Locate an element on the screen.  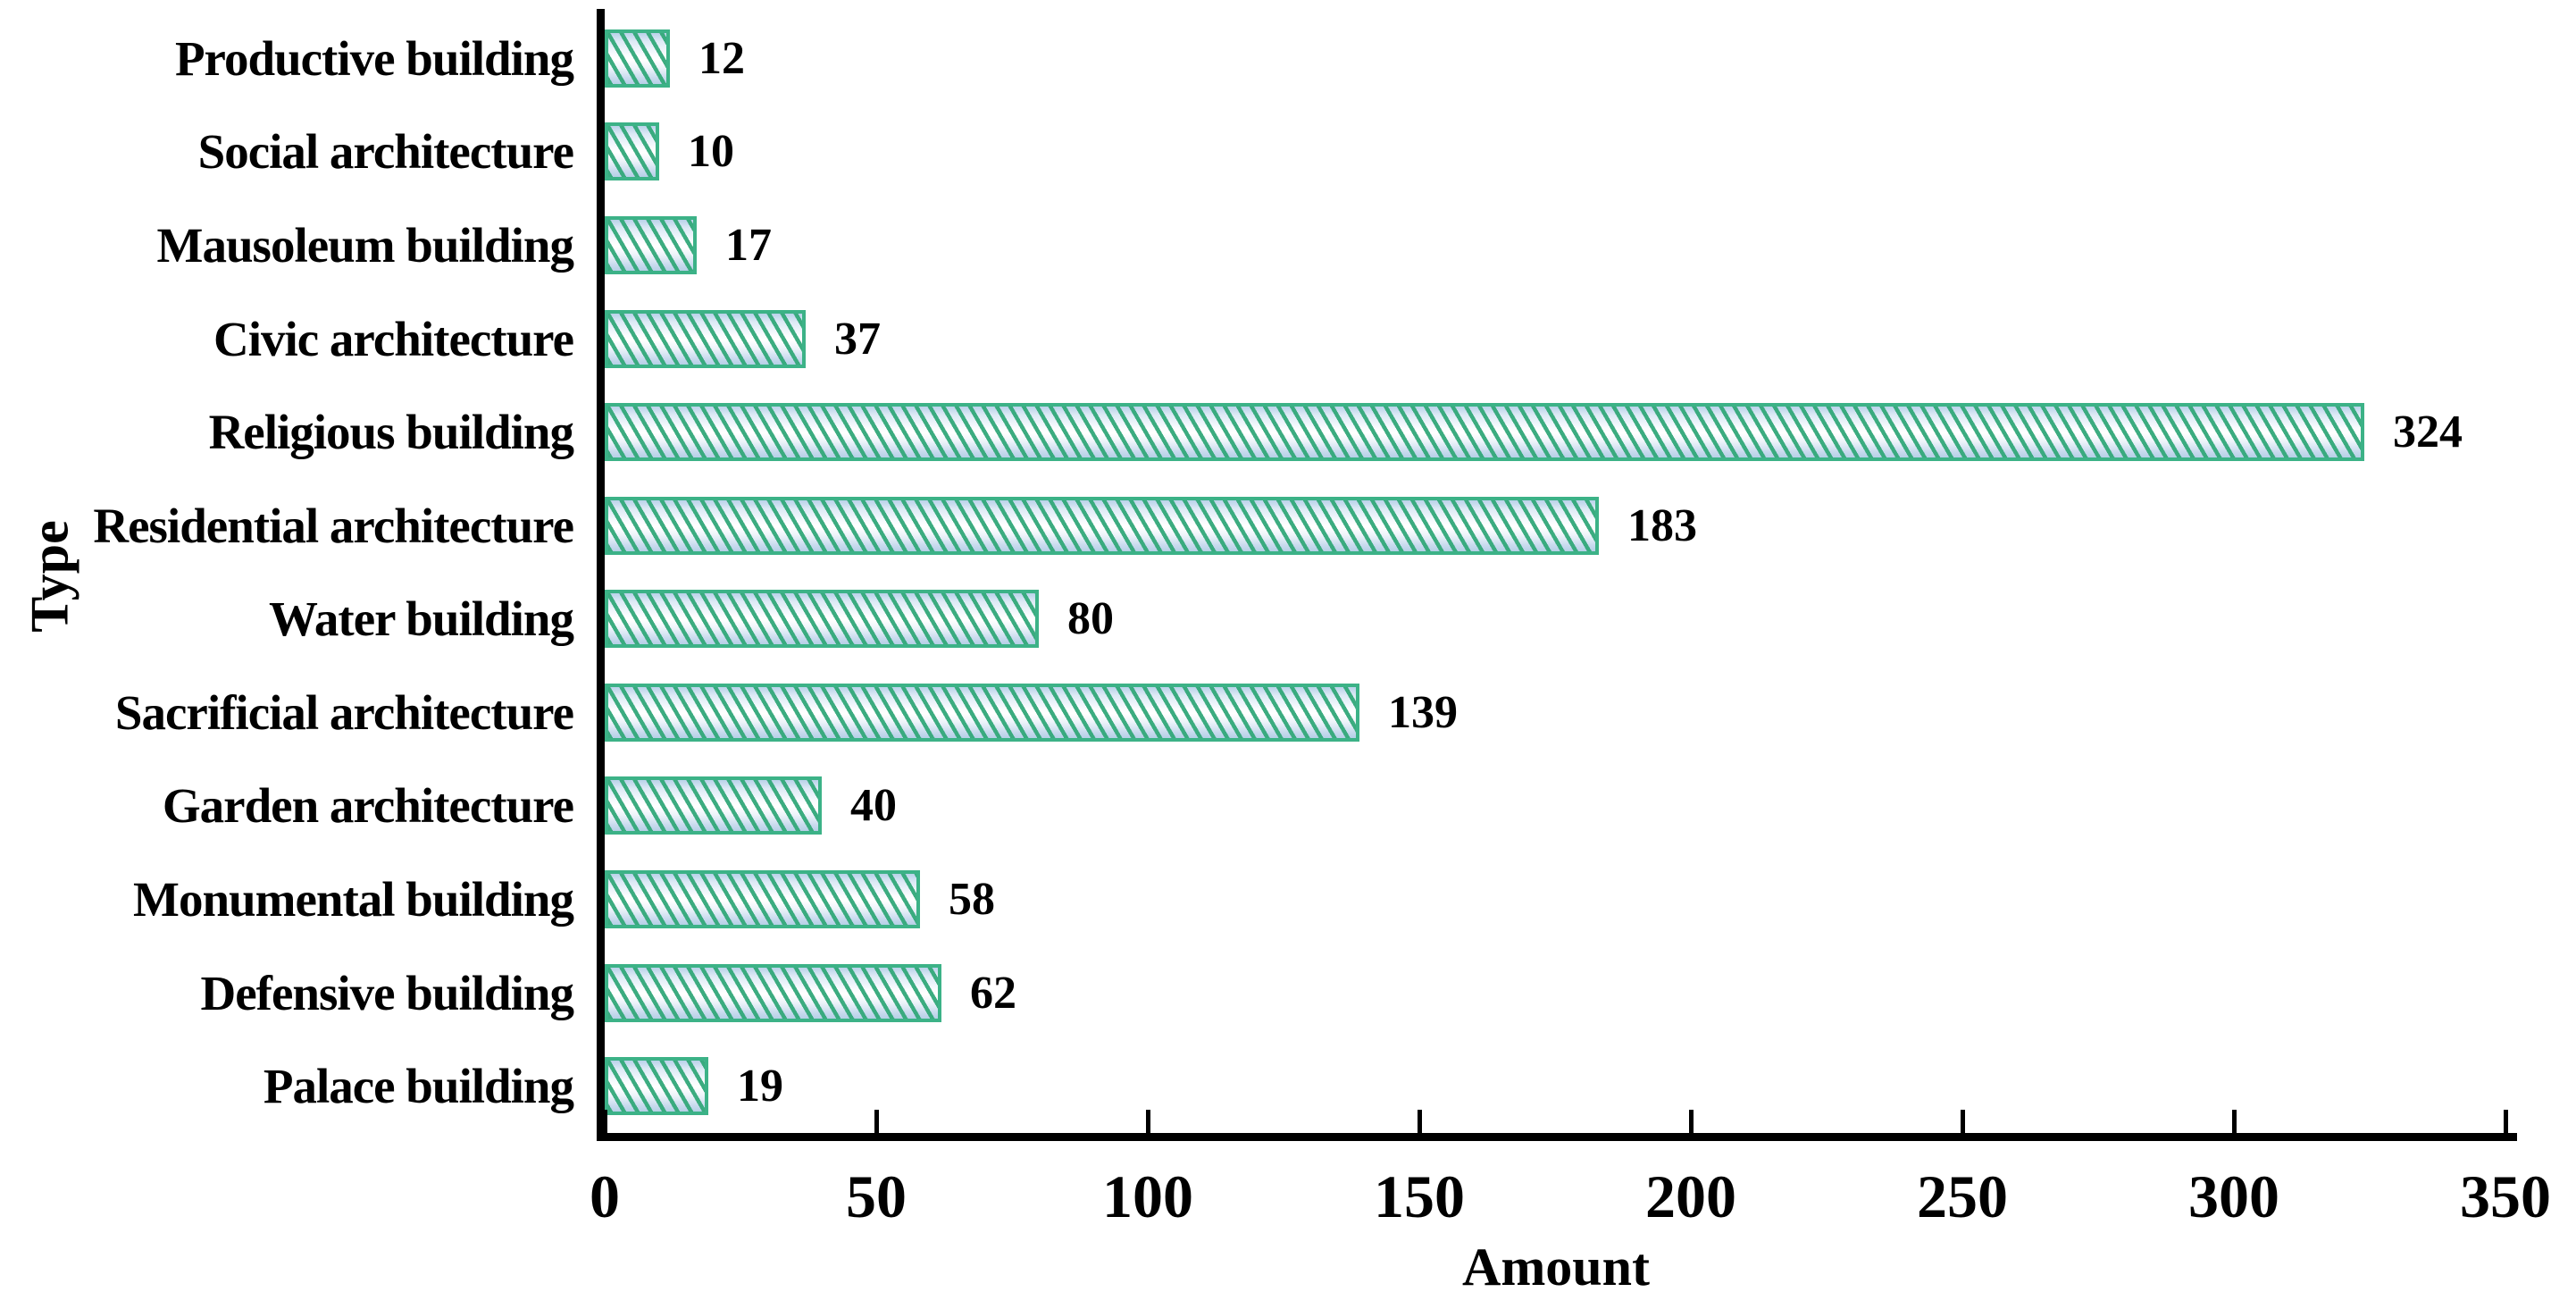
y-axis-line is located at coordinates (601, 575).